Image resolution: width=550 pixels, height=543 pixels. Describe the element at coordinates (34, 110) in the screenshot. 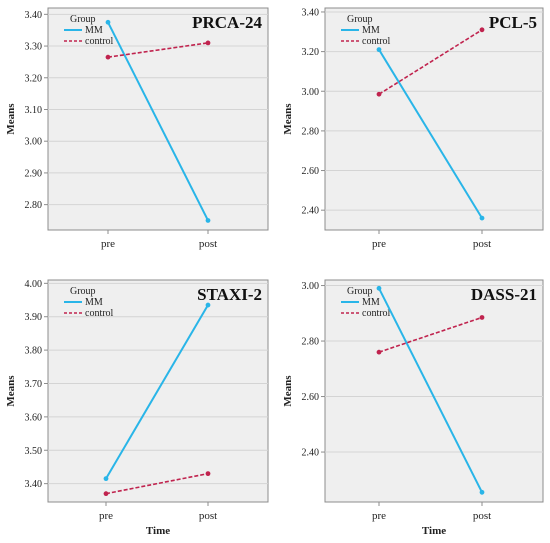

I see `y-tick-label: 3.10` at that location.